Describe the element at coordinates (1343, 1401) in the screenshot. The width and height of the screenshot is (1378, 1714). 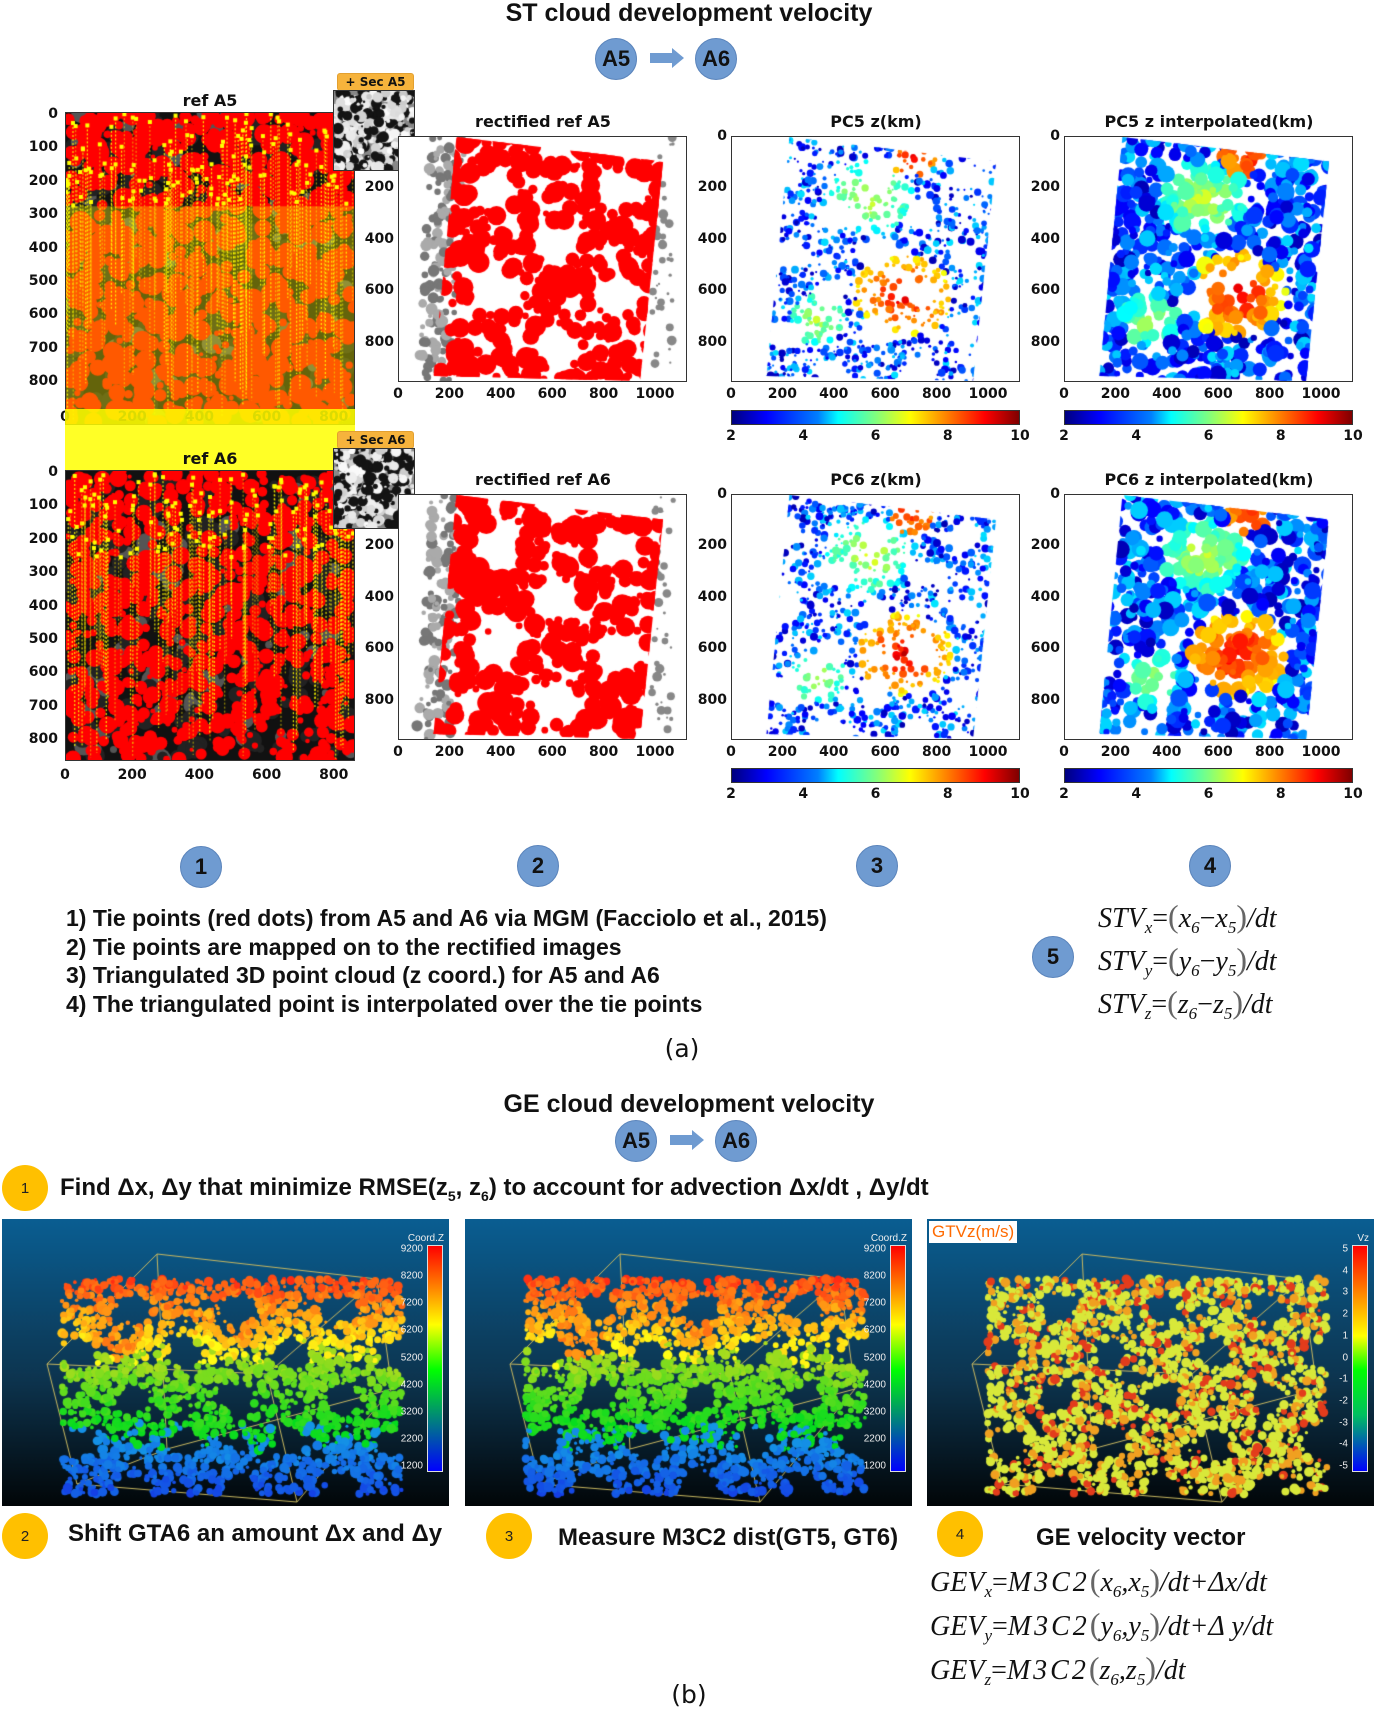
I see `colorbar-tick-label: -2` at that location.